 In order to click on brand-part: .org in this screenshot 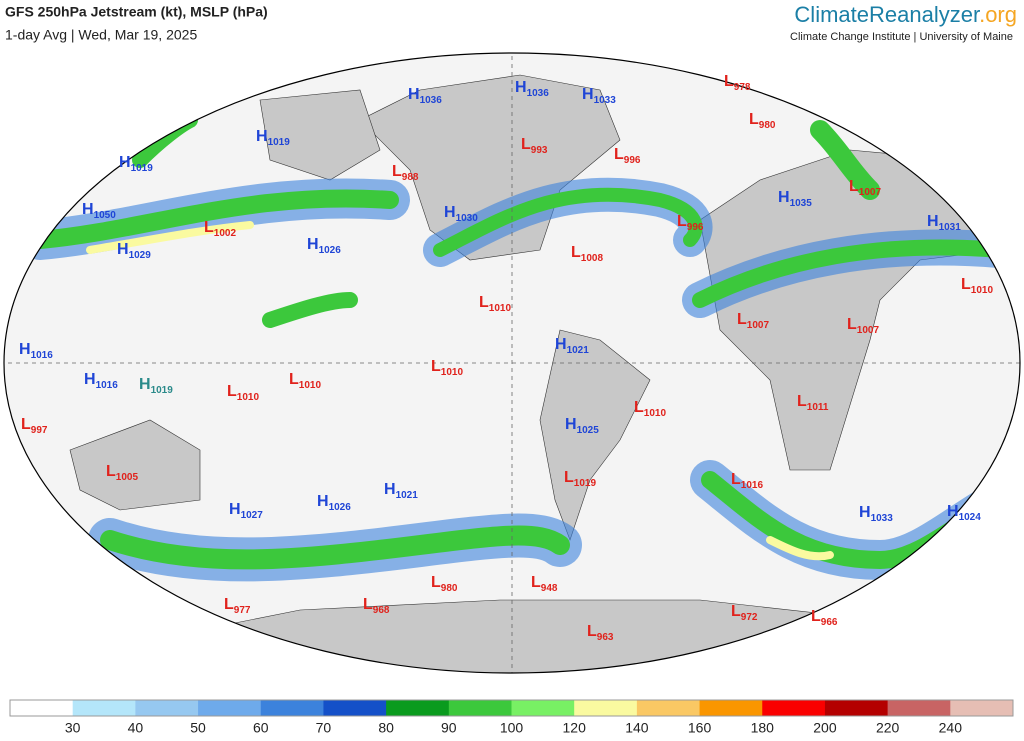, I will do `click(998, 14)`.